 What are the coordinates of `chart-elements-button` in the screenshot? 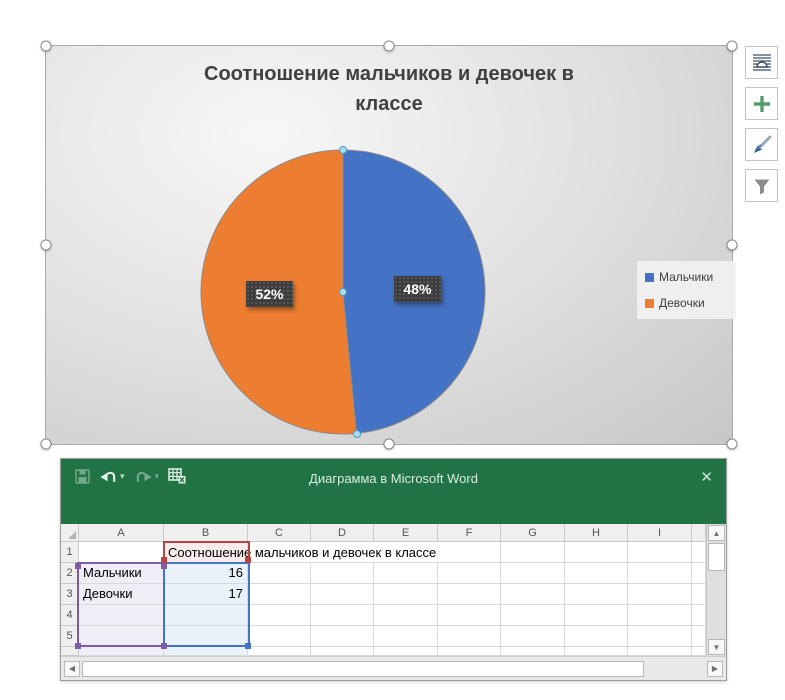 It's located at (761, 103).